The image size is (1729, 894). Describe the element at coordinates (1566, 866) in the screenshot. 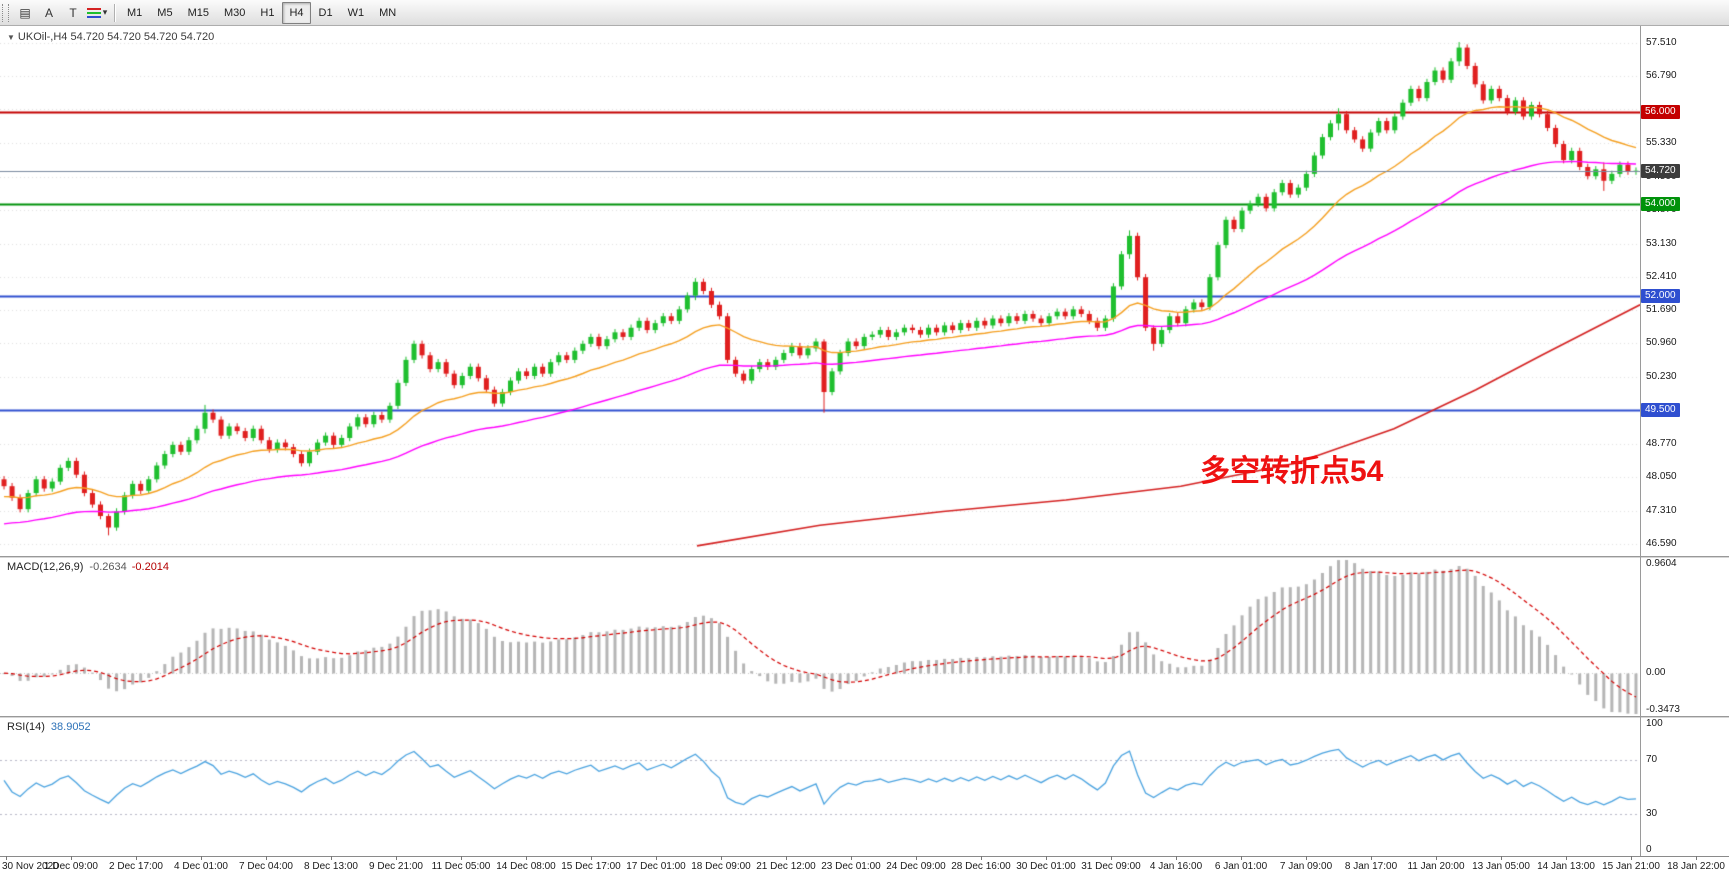

I see `time-axis-label: 14 Jan 13:00` at that location.